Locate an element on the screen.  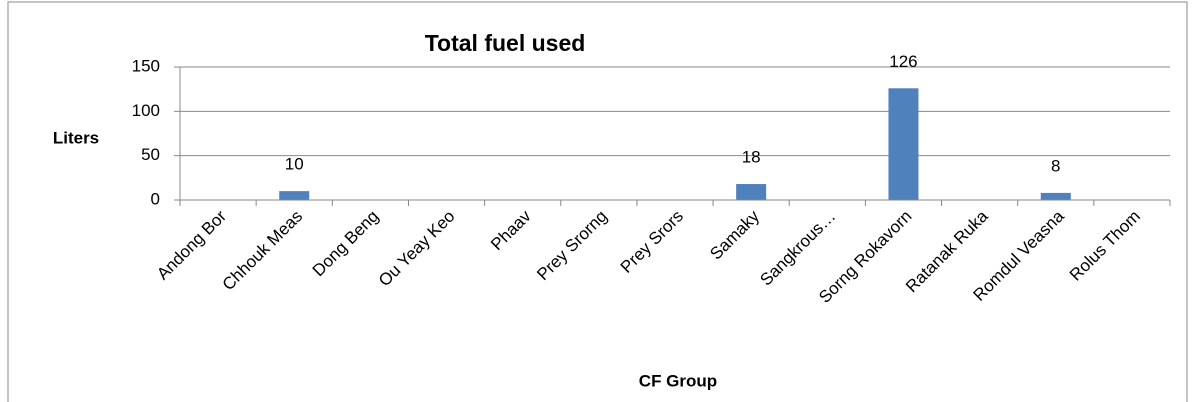
x-tick-label: Rolus Thom is located at coordinates (1105, 246).